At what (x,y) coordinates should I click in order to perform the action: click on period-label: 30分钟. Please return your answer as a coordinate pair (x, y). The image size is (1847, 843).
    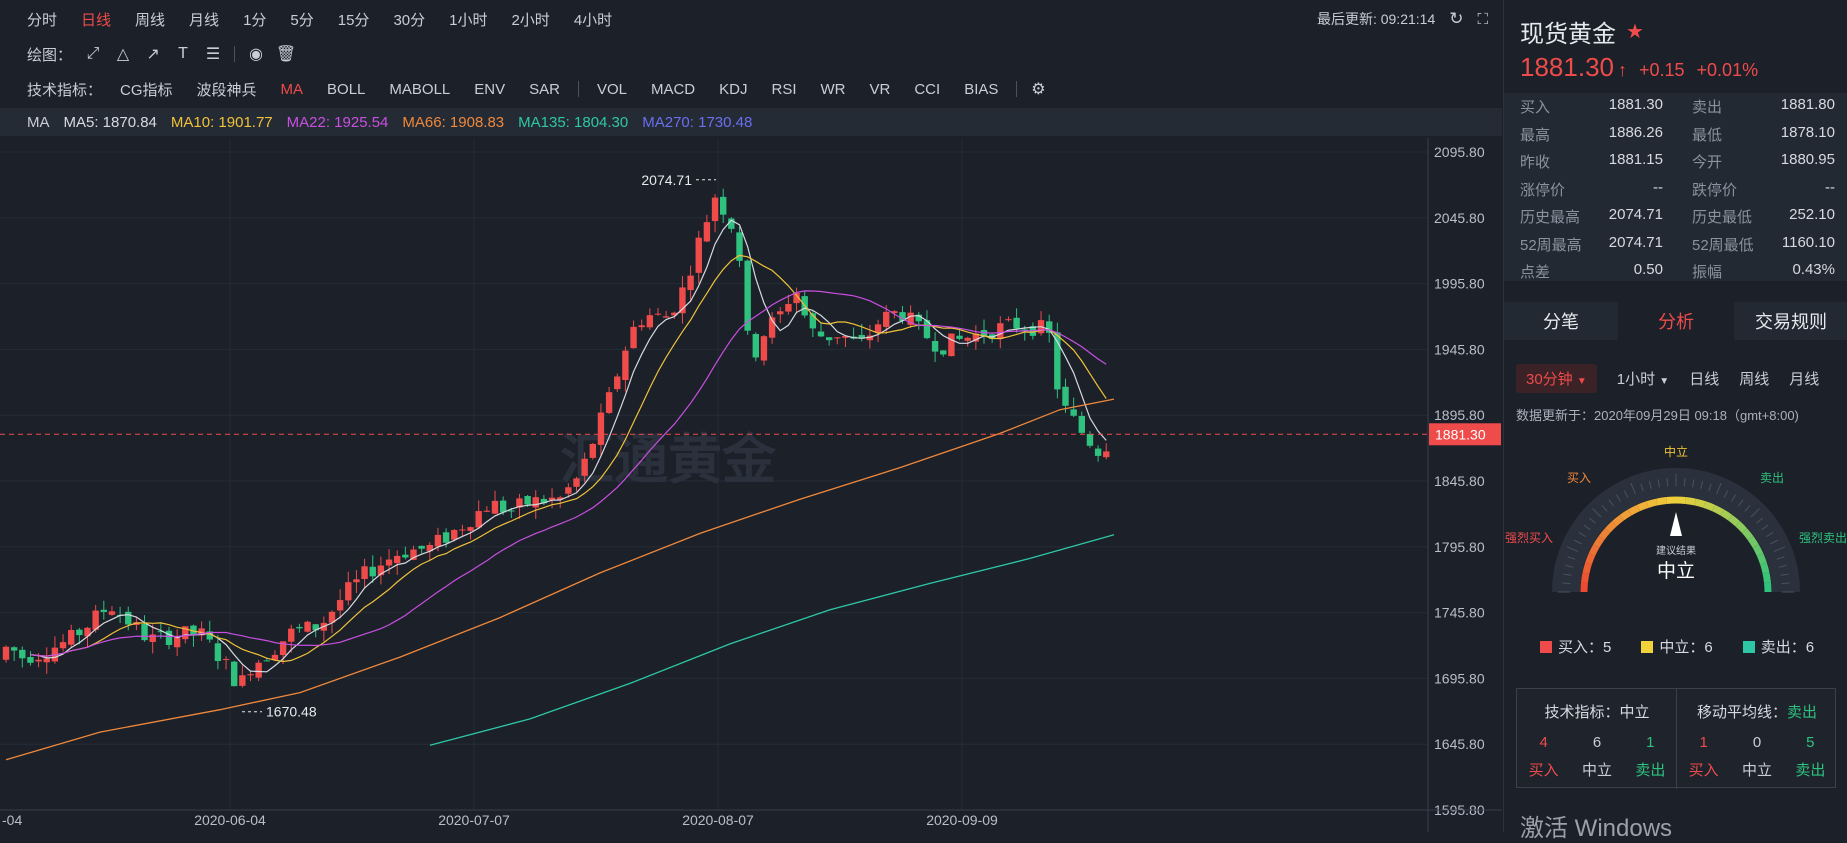
    Looking at the image, I should click on (1549, 379).